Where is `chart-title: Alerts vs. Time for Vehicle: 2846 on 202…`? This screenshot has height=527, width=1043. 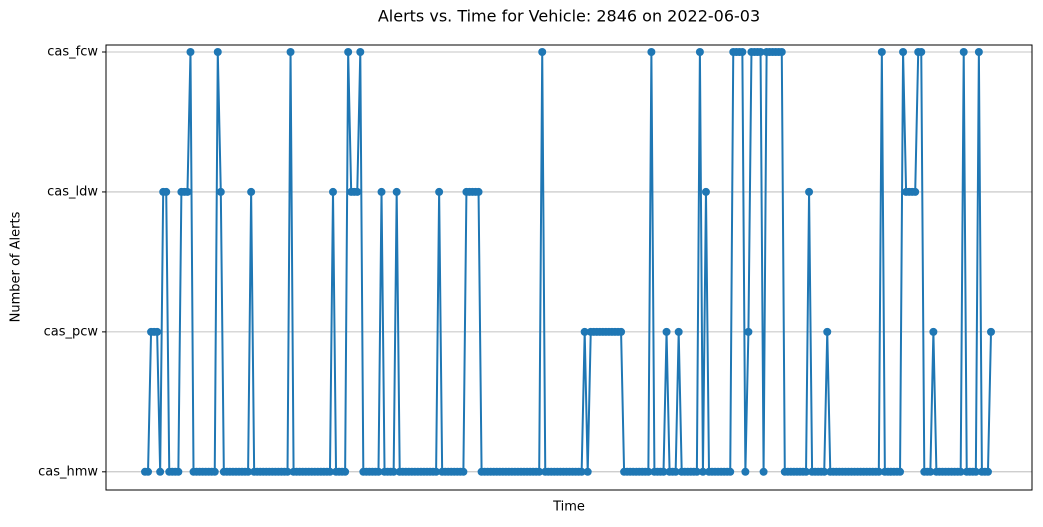
chart-title: Alerts vs. Time for Vehicle: 2846 on 202… is located at coordinates (569, 16).